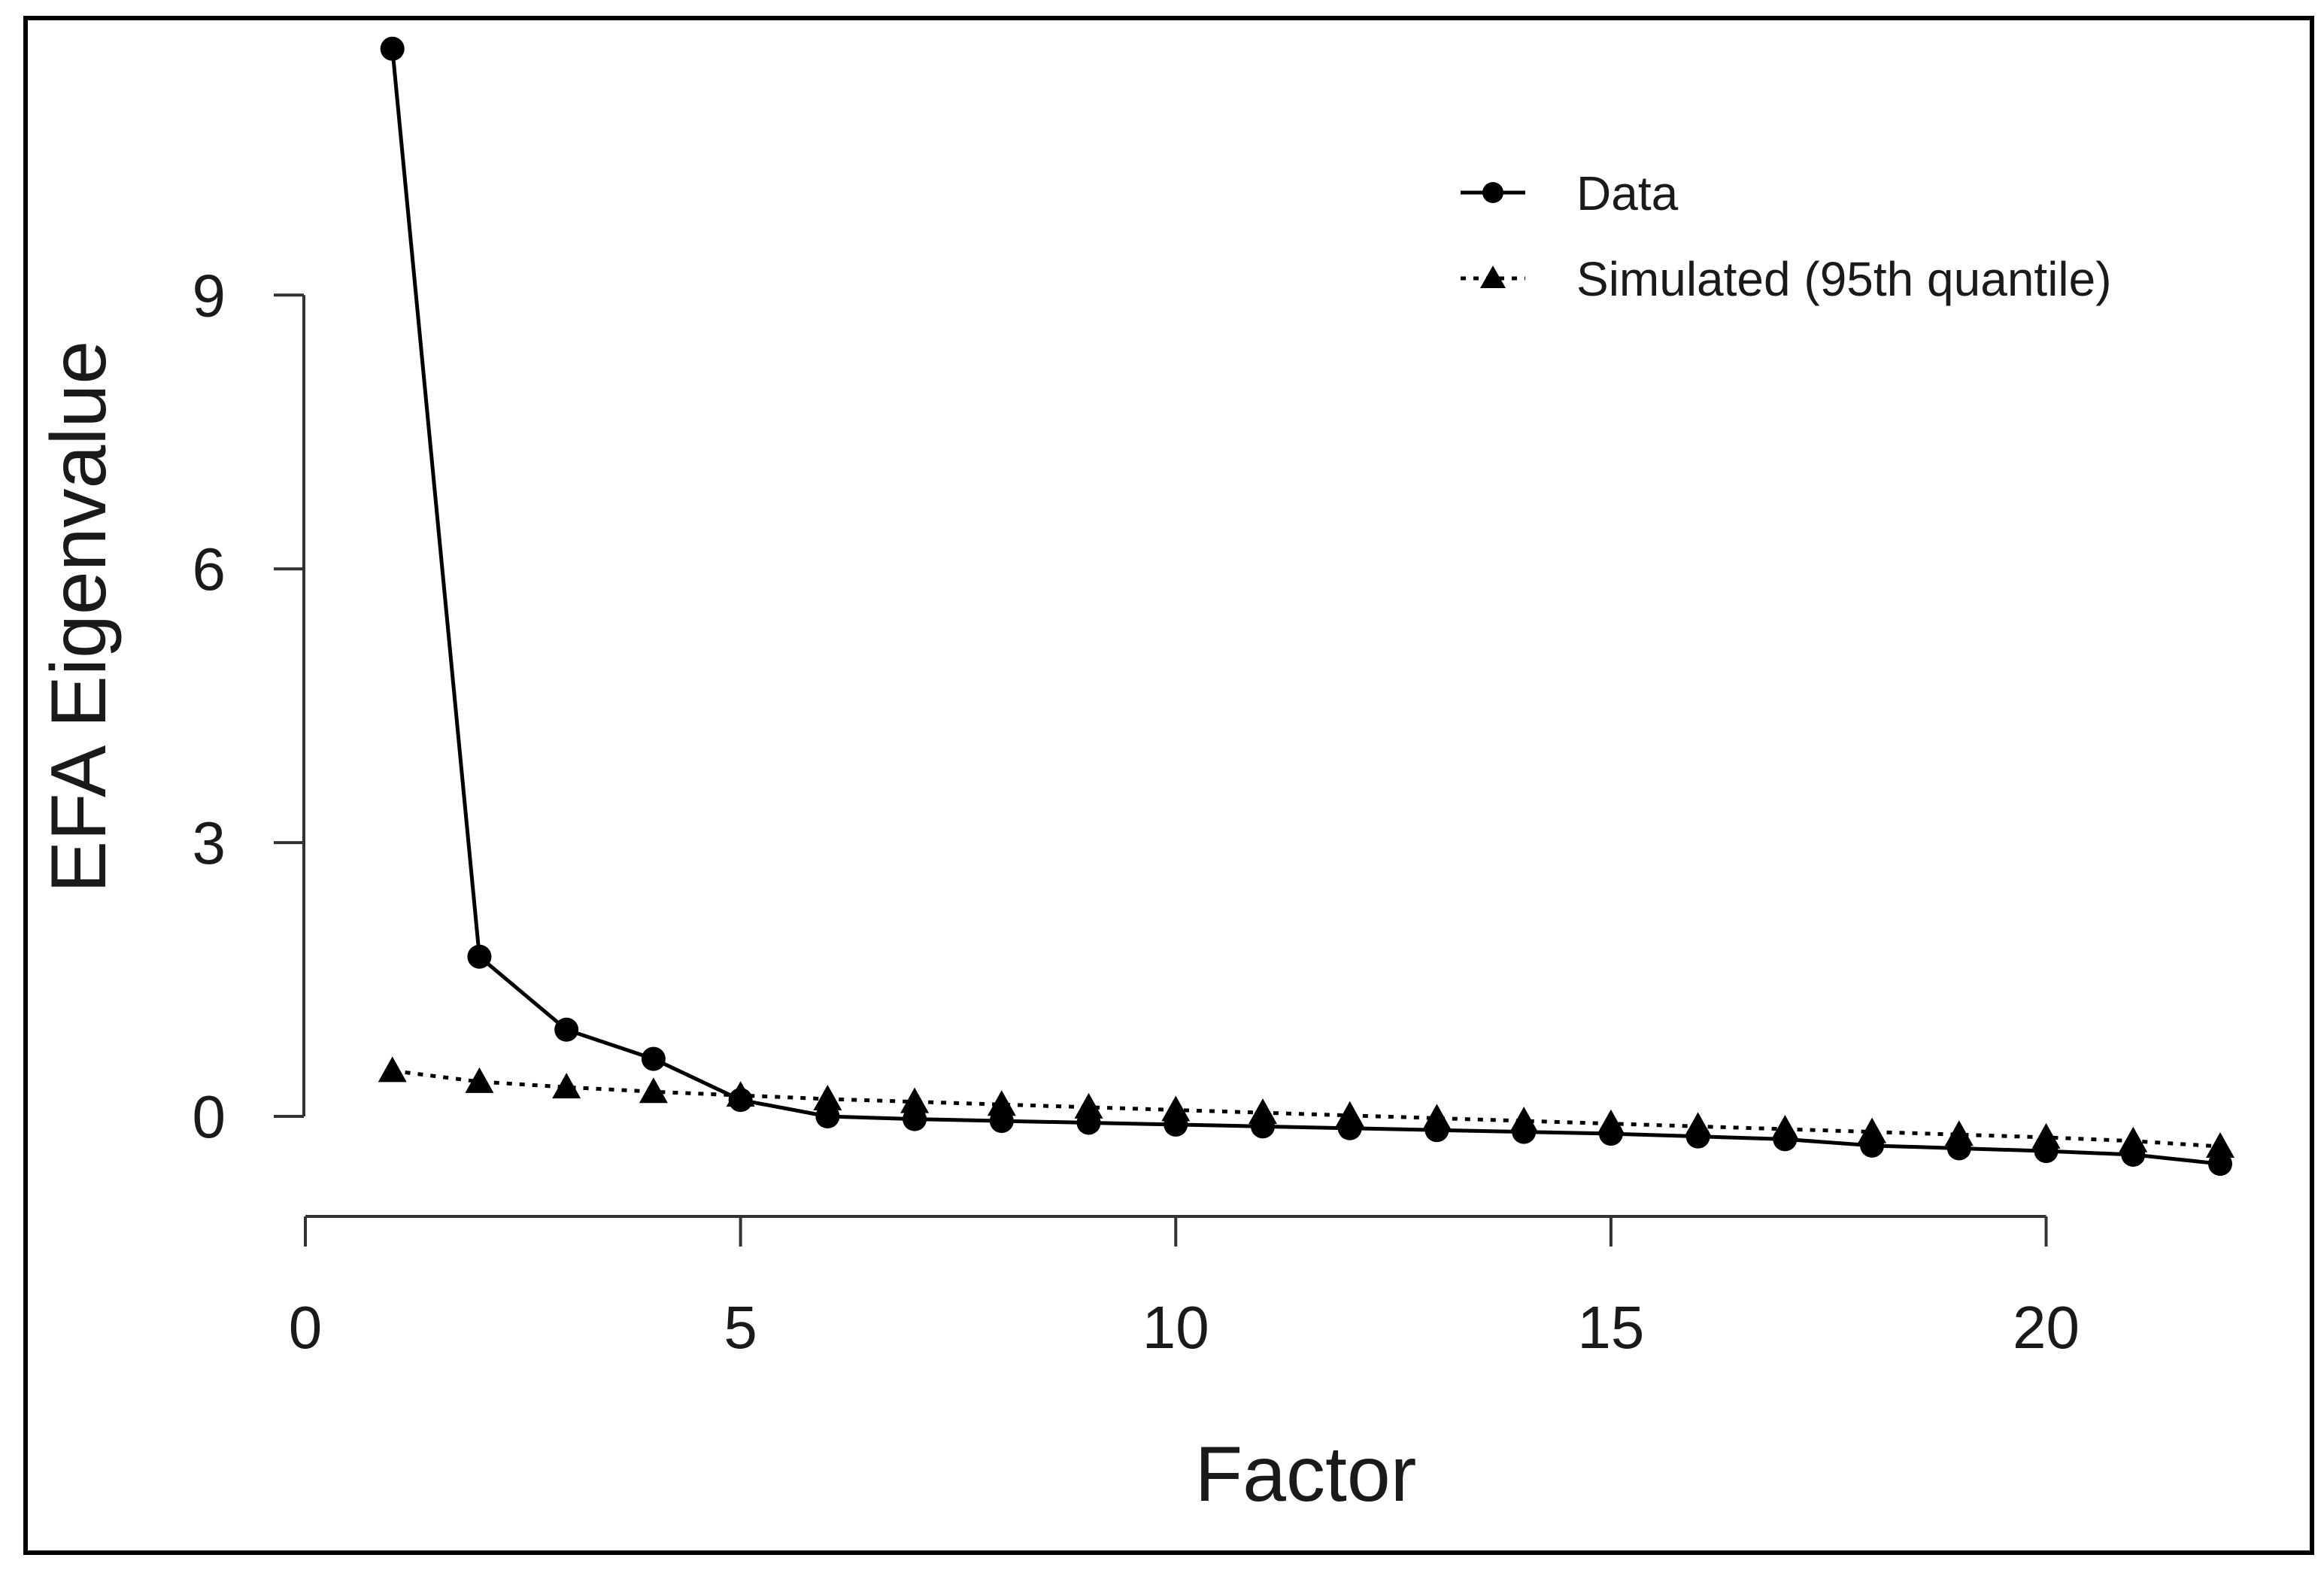 Image resolution: width=2324 pixels, height=1573 pixels. What do you see at coordinates (2046, 1327) in the screenshot?
I see `x-tick-label: 20` at bounding box center [2046, 1327].